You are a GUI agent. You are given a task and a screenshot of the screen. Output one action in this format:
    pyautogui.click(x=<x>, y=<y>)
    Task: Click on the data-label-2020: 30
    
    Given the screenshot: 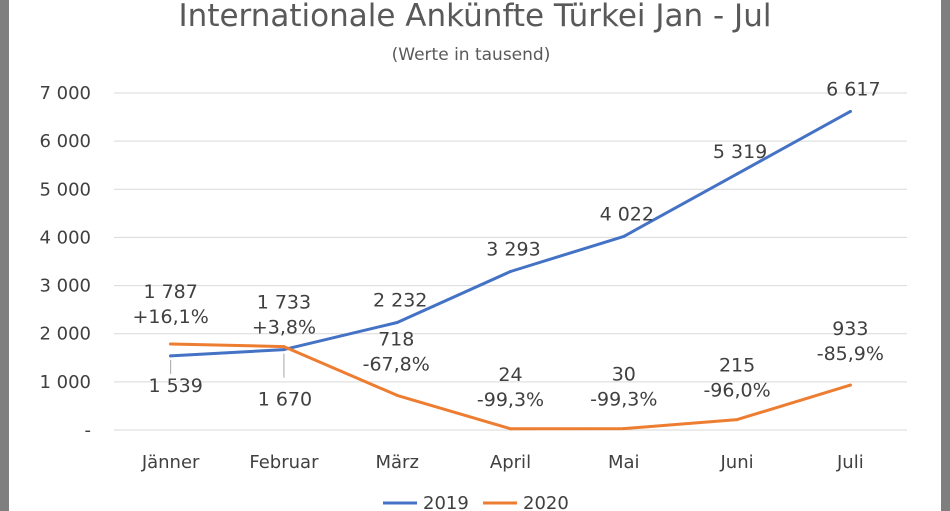 What is the action you would take?
    pyautogui.click(x=624, y=375)
    